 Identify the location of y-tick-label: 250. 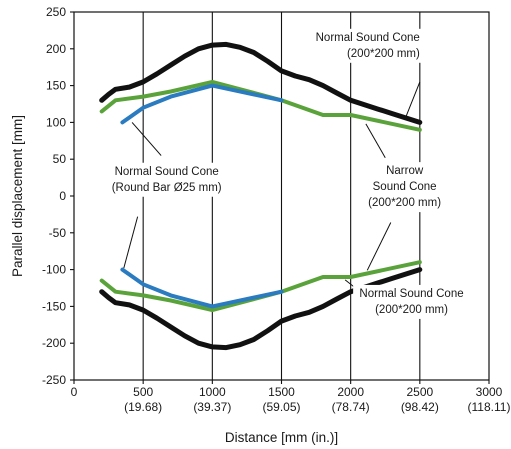
(56, 12).